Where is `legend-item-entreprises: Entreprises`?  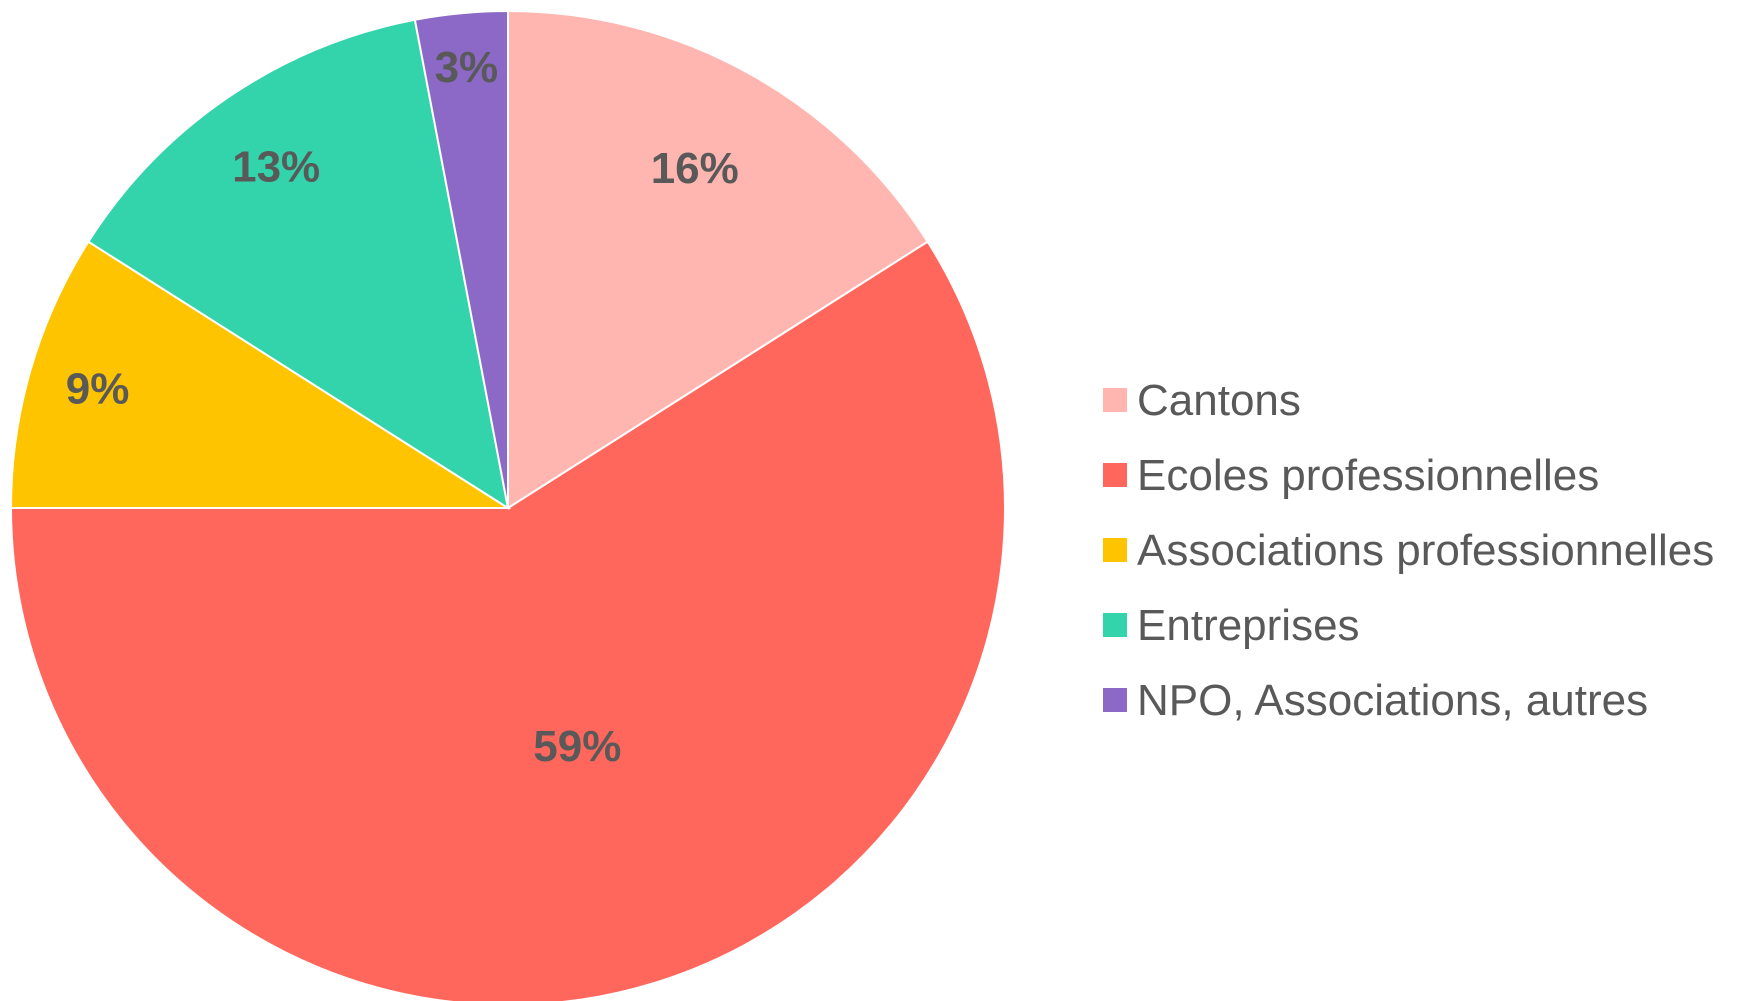
legend-item-entreprises: Entreprises is located at coordinates (1231, 625).